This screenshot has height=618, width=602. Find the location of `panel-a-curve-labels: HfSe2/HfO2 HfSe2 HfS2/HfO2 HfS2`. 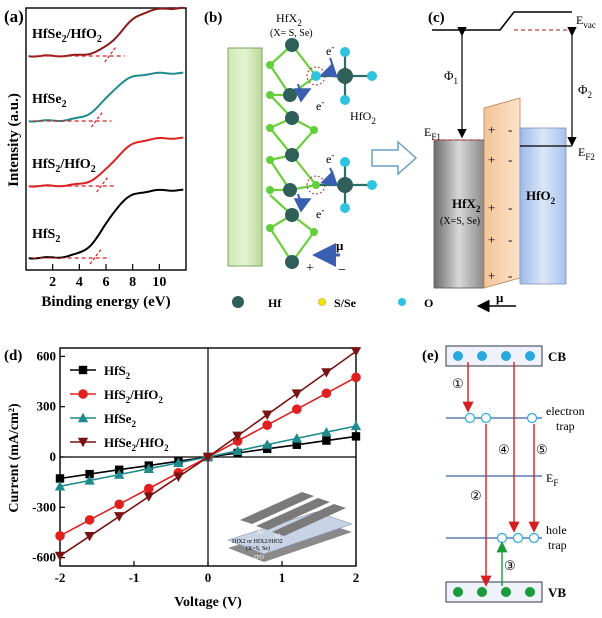

panel-a-curve-labels: HfSe2/HfO2 HfSe2 HfS2/HfO2 HfS2 is located at coordinates (67, 136).